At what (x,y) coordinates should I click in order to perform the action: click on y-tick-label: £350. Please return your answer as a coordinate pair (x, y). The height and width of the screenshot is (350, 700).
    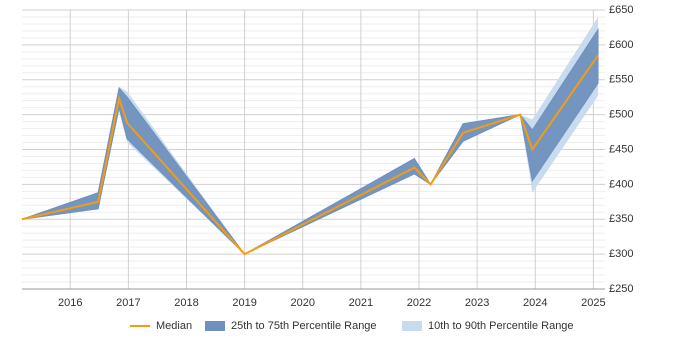
    Looking at the image, I should click on (621, 219).